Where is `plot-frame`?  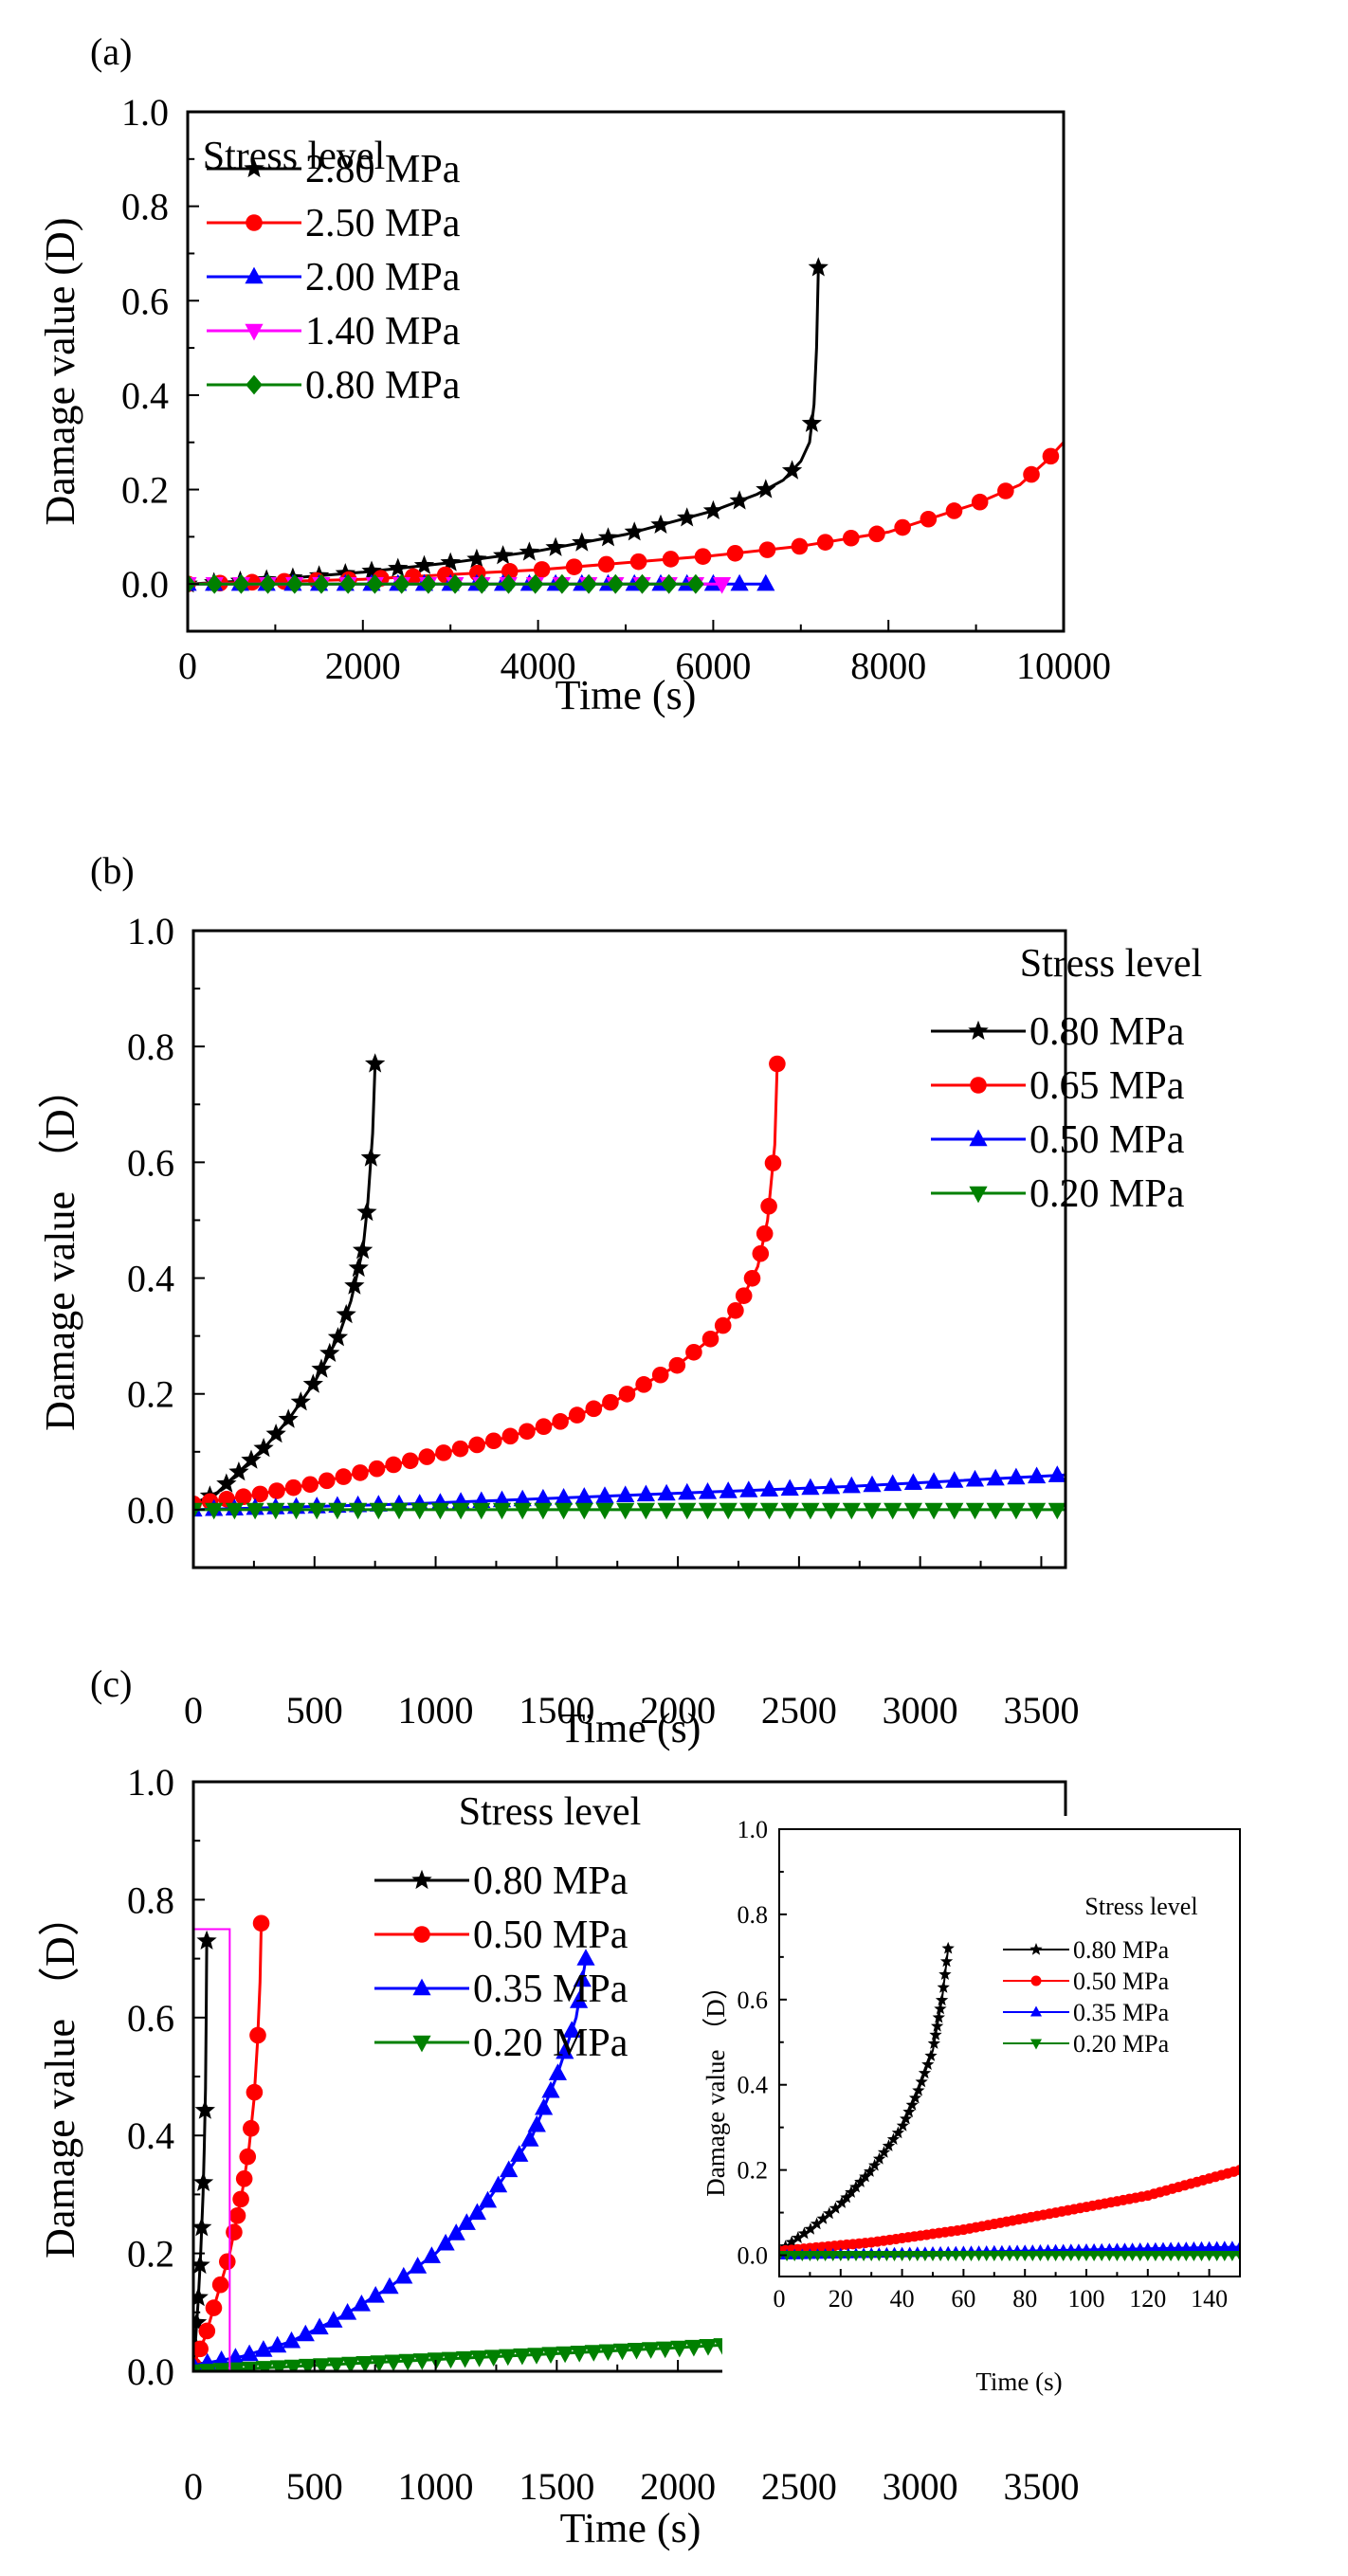 plot-frame is located at coordinates (1009, 2052).